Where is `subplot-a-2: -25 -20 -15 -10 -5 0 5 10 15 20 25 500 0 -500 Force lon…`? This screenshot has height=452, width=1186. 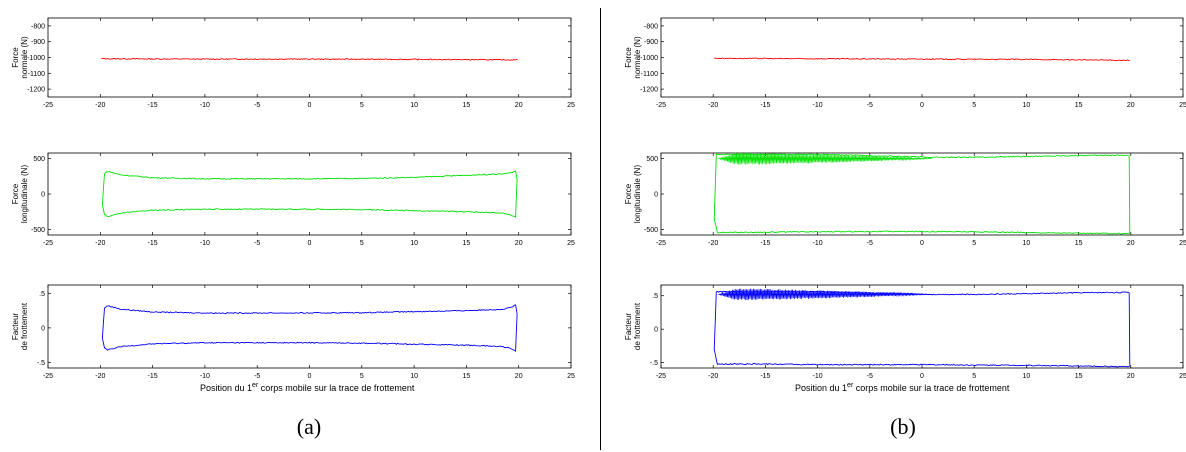 subplot-a-2: -25 -20 -15 -10 -5 0 5 10 15 20 25 500 0 -500 Force lon… is located at coordinates (293, 199).